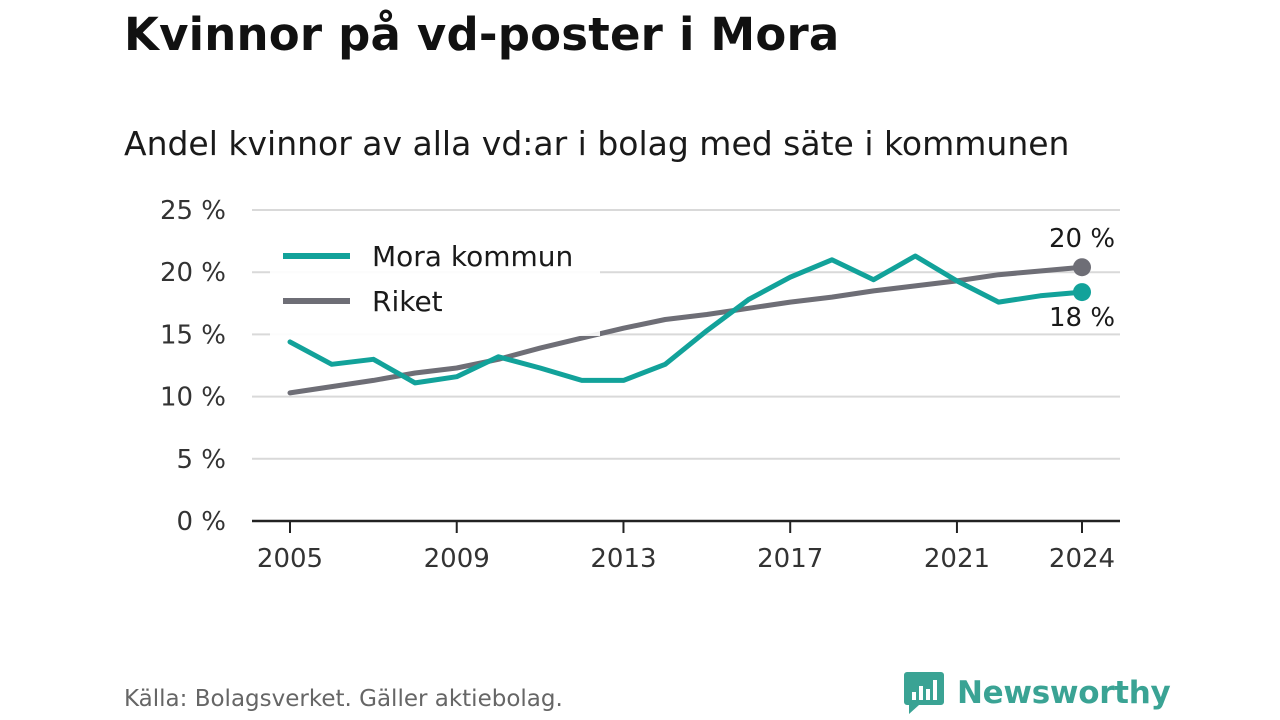 The width and height of the screenshot is (1280, 720). Describe the element at coordinates (193, 335) in the screenshot. I see `y-tick-label: 15 %` at that location.